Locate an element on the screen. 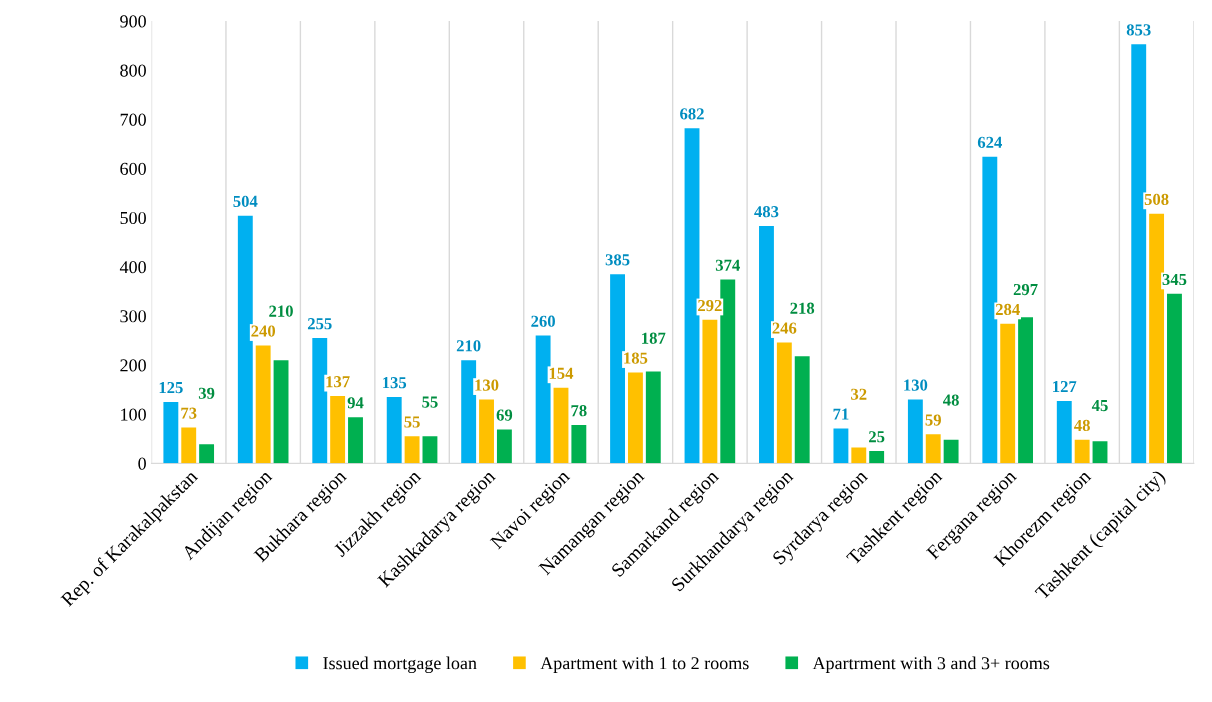 The image size is (1212, 702). y-tick-label: 200 is located at coordinates (133, 365).